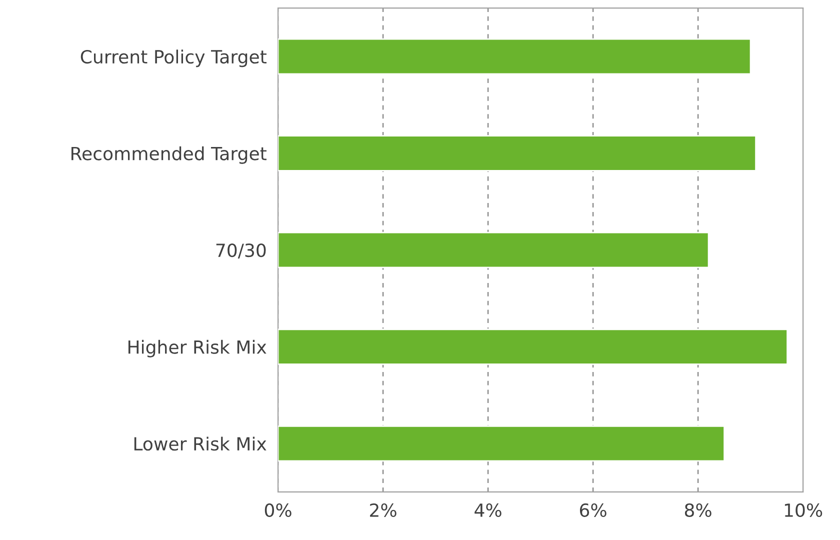 The height and width of the screenshot is (540, 840). Describe the element at coordinates (241, 251) in the screenshot. I see `y-tick-label: 70/30` at that location.